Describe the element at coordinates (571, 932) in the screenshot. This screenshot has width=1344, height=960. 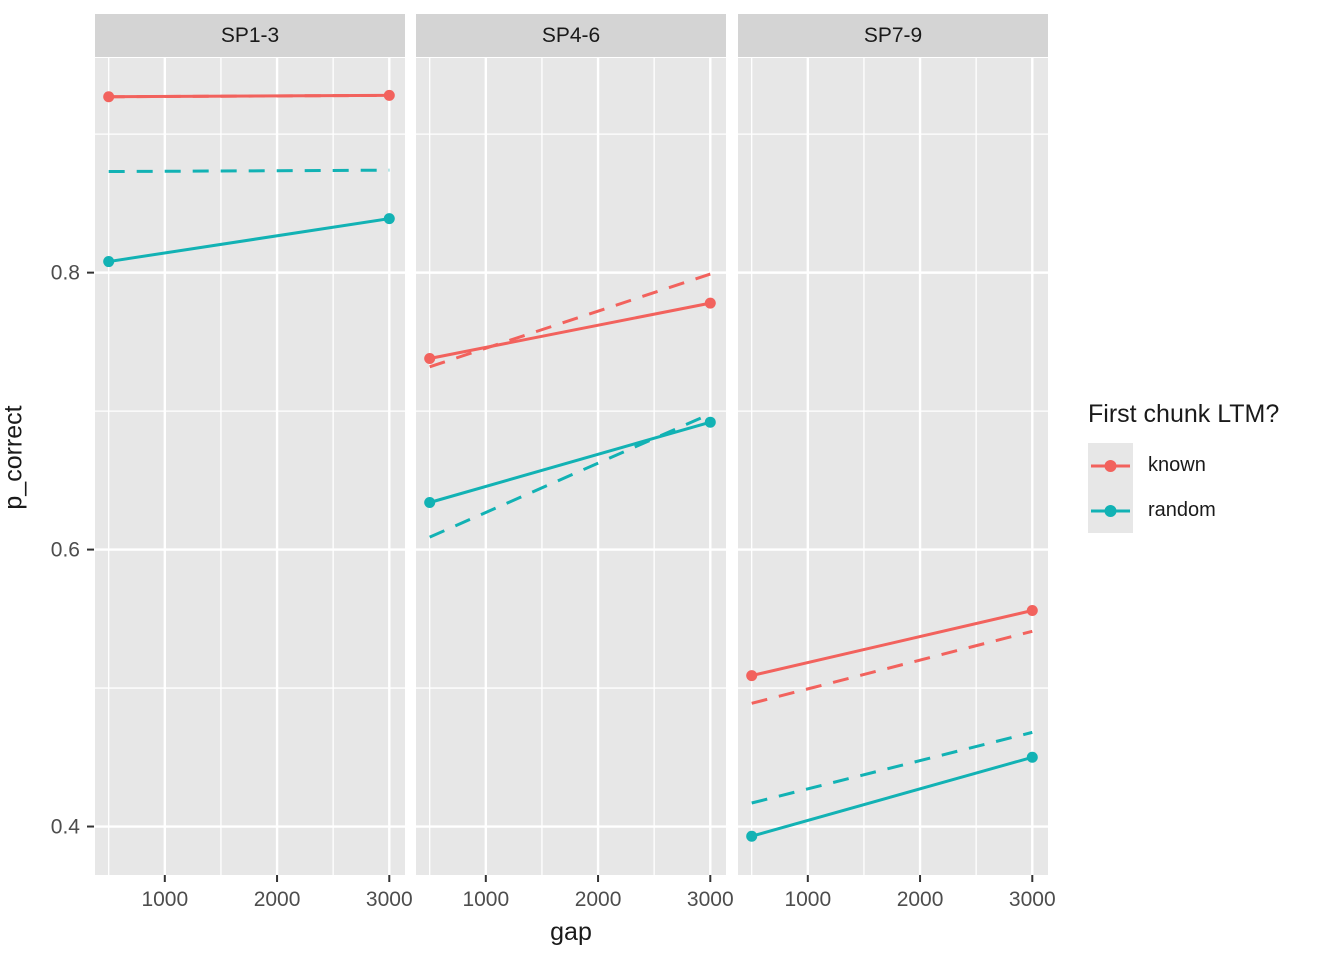
I see `x-axis-title: gap` at that location.